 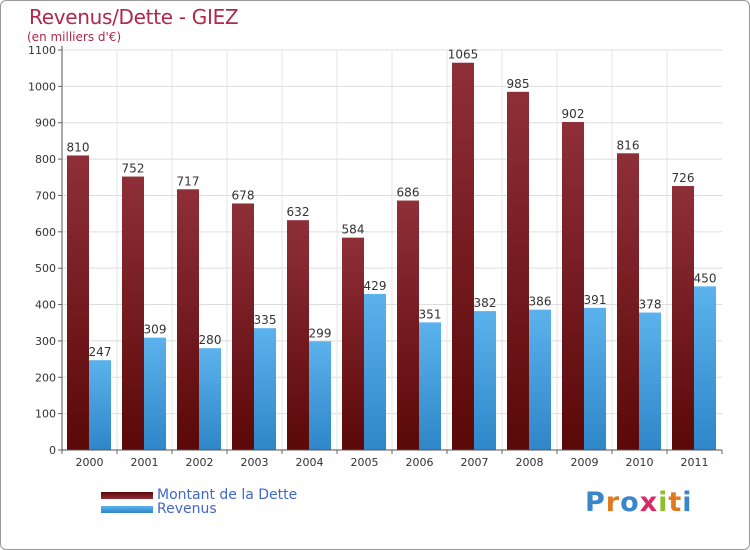 What do you see at coordinates (353, 343) in the screenshot?
I see `bar-dette-2005` at bounding box center [353, 343].